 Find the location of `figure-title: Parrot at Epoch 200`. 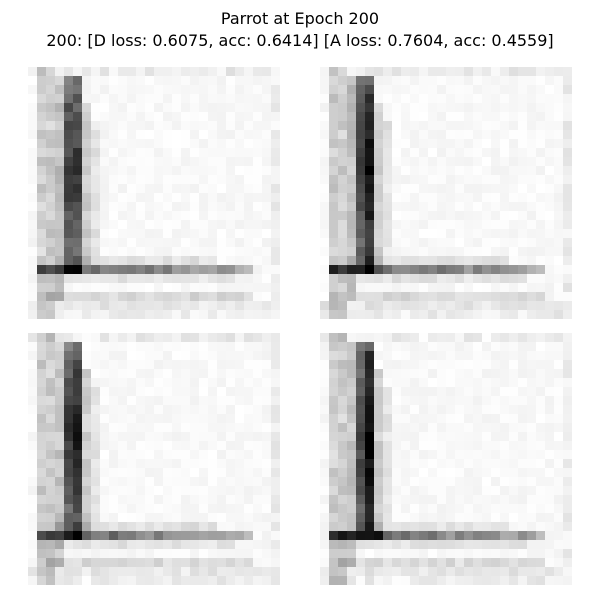

figure-title: Parrot at Epoch 200 is located at coordinates (300, 18).